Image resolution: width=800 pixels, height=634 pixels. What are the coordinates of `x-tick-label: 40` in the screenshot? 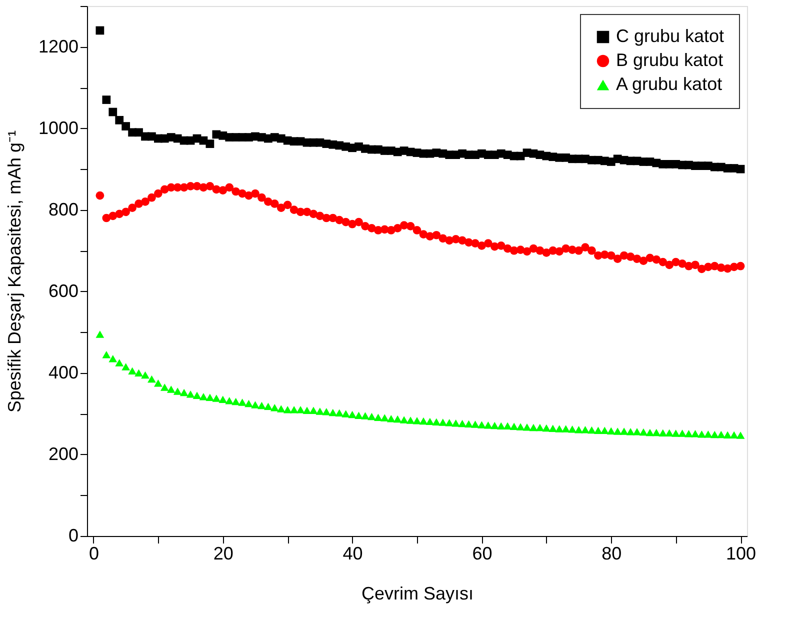 It's located at (352, 554).